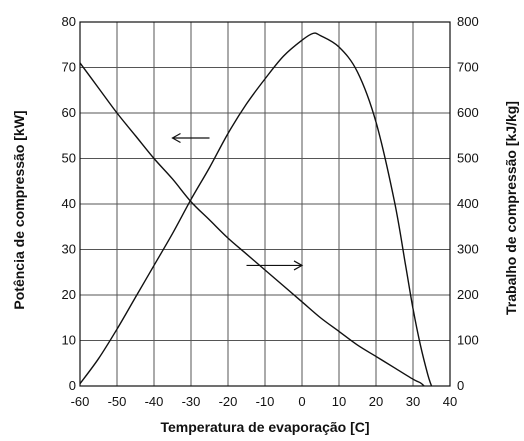 The height and width of the screenshot is (441, 524). What do you see at coordinates (228, 401) in the screenshot?
I see `x-tick-label: -20` at bounding box center [228, 401].